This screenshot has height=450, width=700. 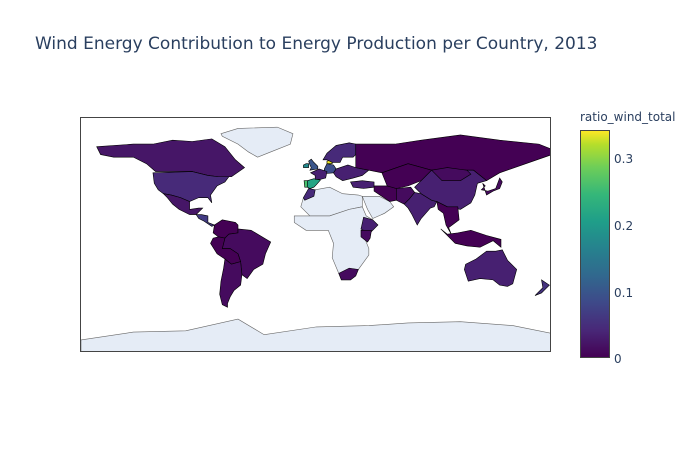 I want to click on country-ireland, so click(x=305, y=166).